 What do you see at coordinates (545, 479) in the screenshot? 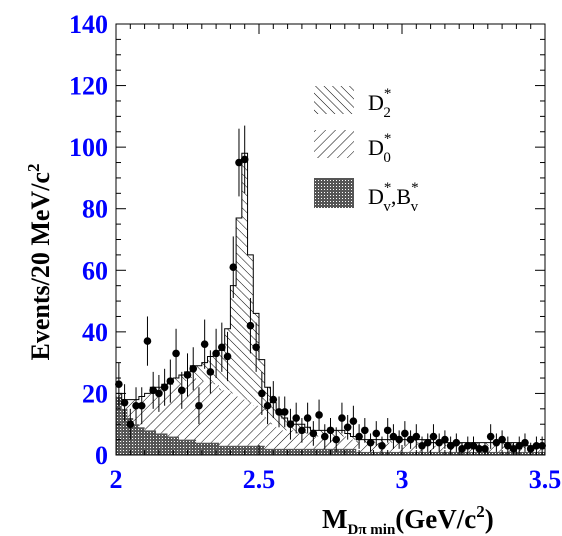
I see `x-tick-label: 3.5` at bounding box center [545, 479].